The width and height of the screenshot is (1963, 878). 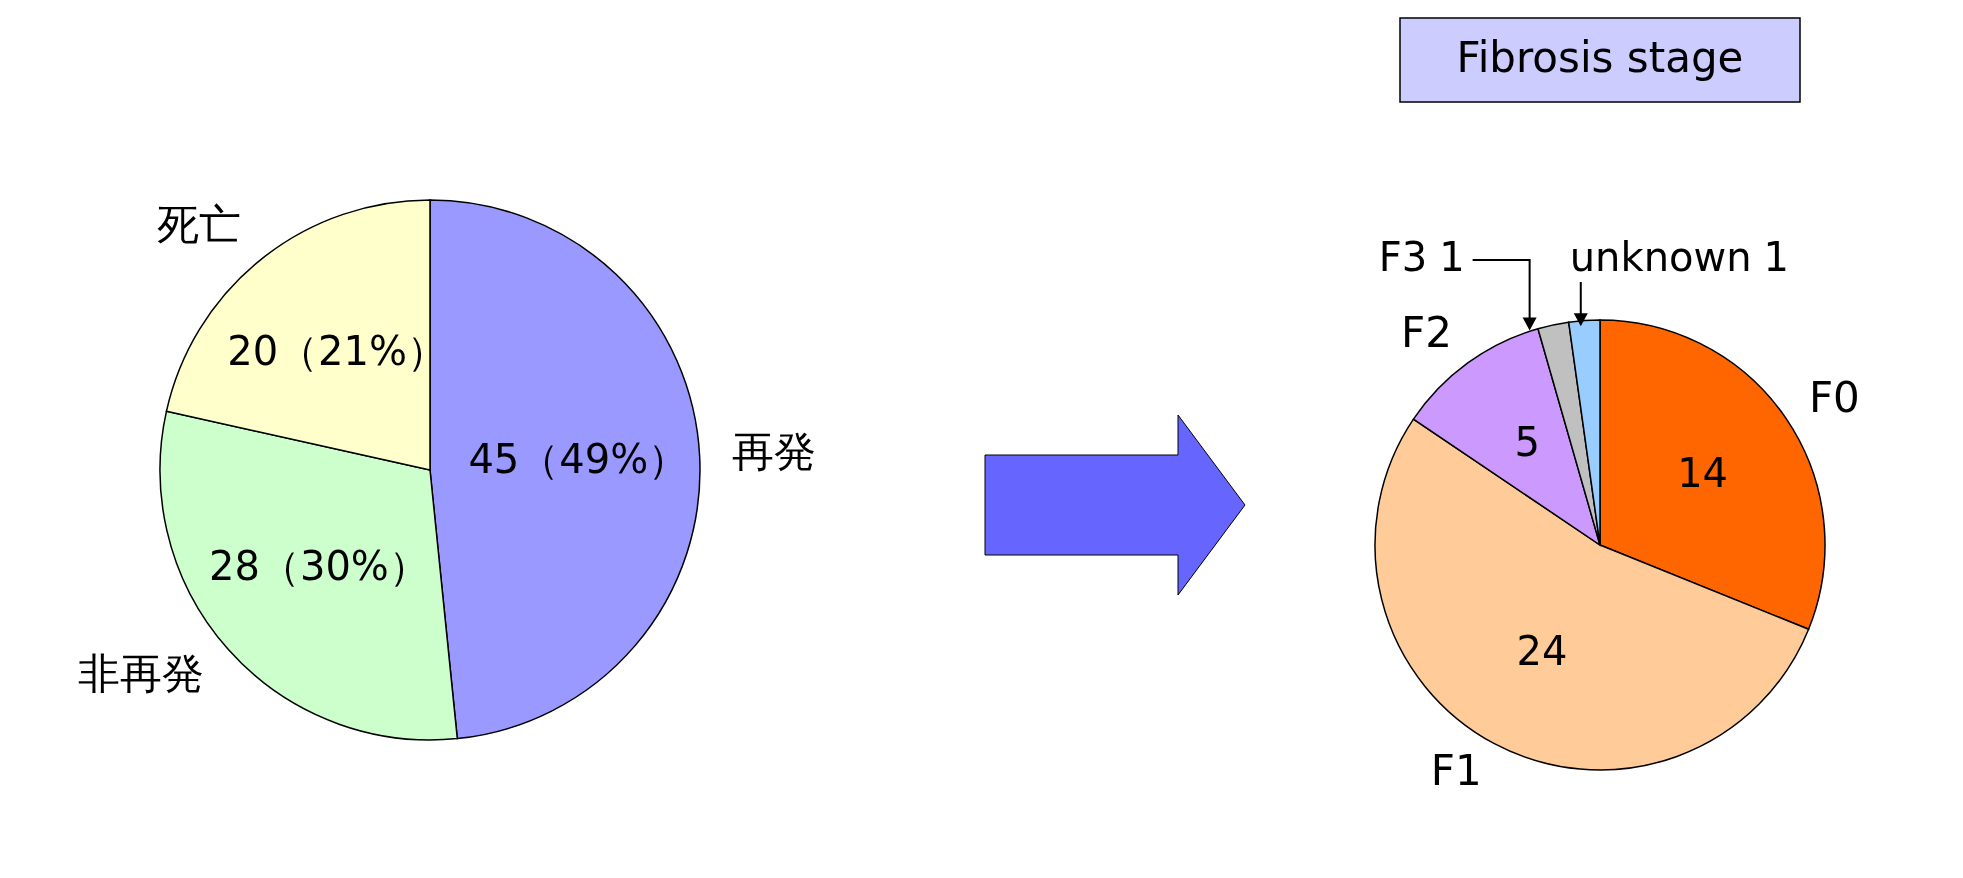 What do you see at coordinates (774, 451) in the screenshot?
I see `slice-label: 再発` at bounding box center [774, 451].